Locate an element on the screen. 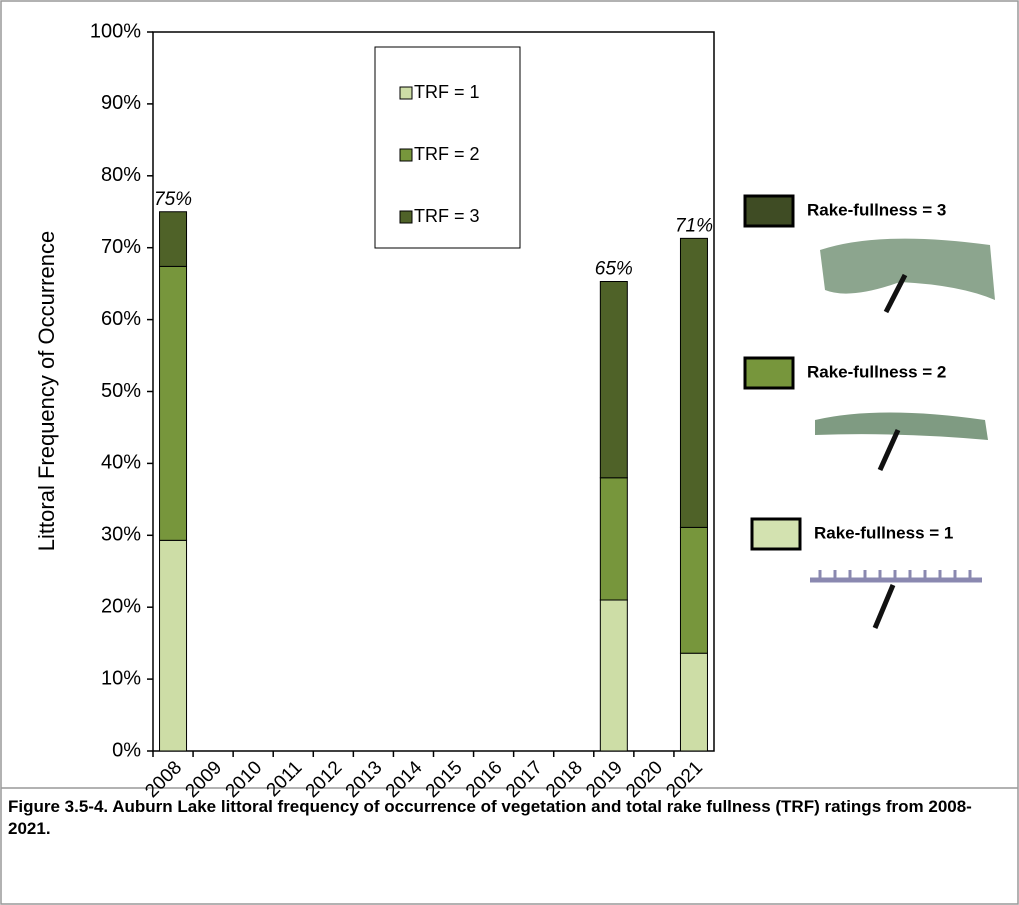  y-tick-label: 90% is located at coordinates (121, 103).